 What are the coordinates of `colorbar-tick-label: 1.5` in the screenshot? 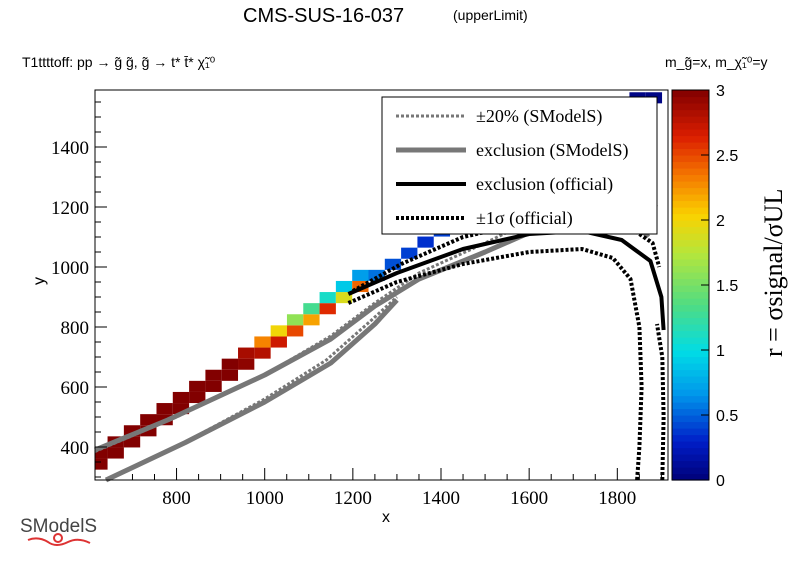 It's located at (727, 286).